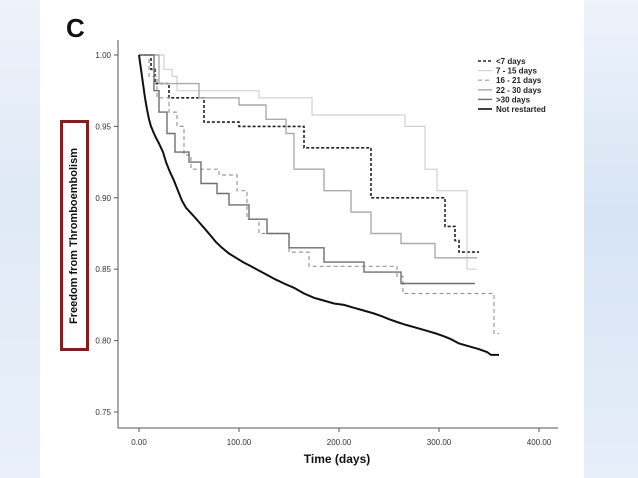  I want to click on y-tick-label: 0.80, so click(103, 341).